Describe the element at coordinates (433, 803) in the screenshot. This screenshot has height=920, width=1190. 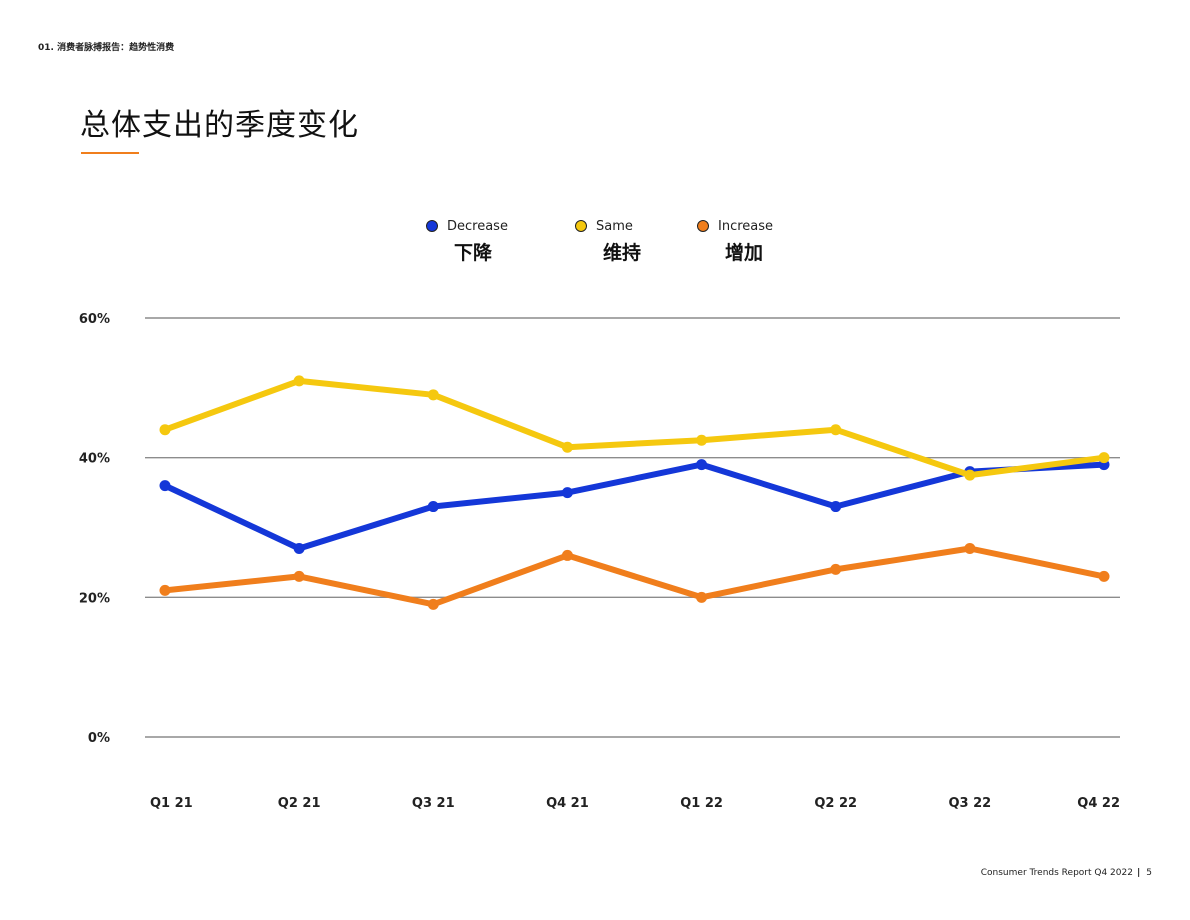
I see `x-tick-label-2: Q3 21` at that location.